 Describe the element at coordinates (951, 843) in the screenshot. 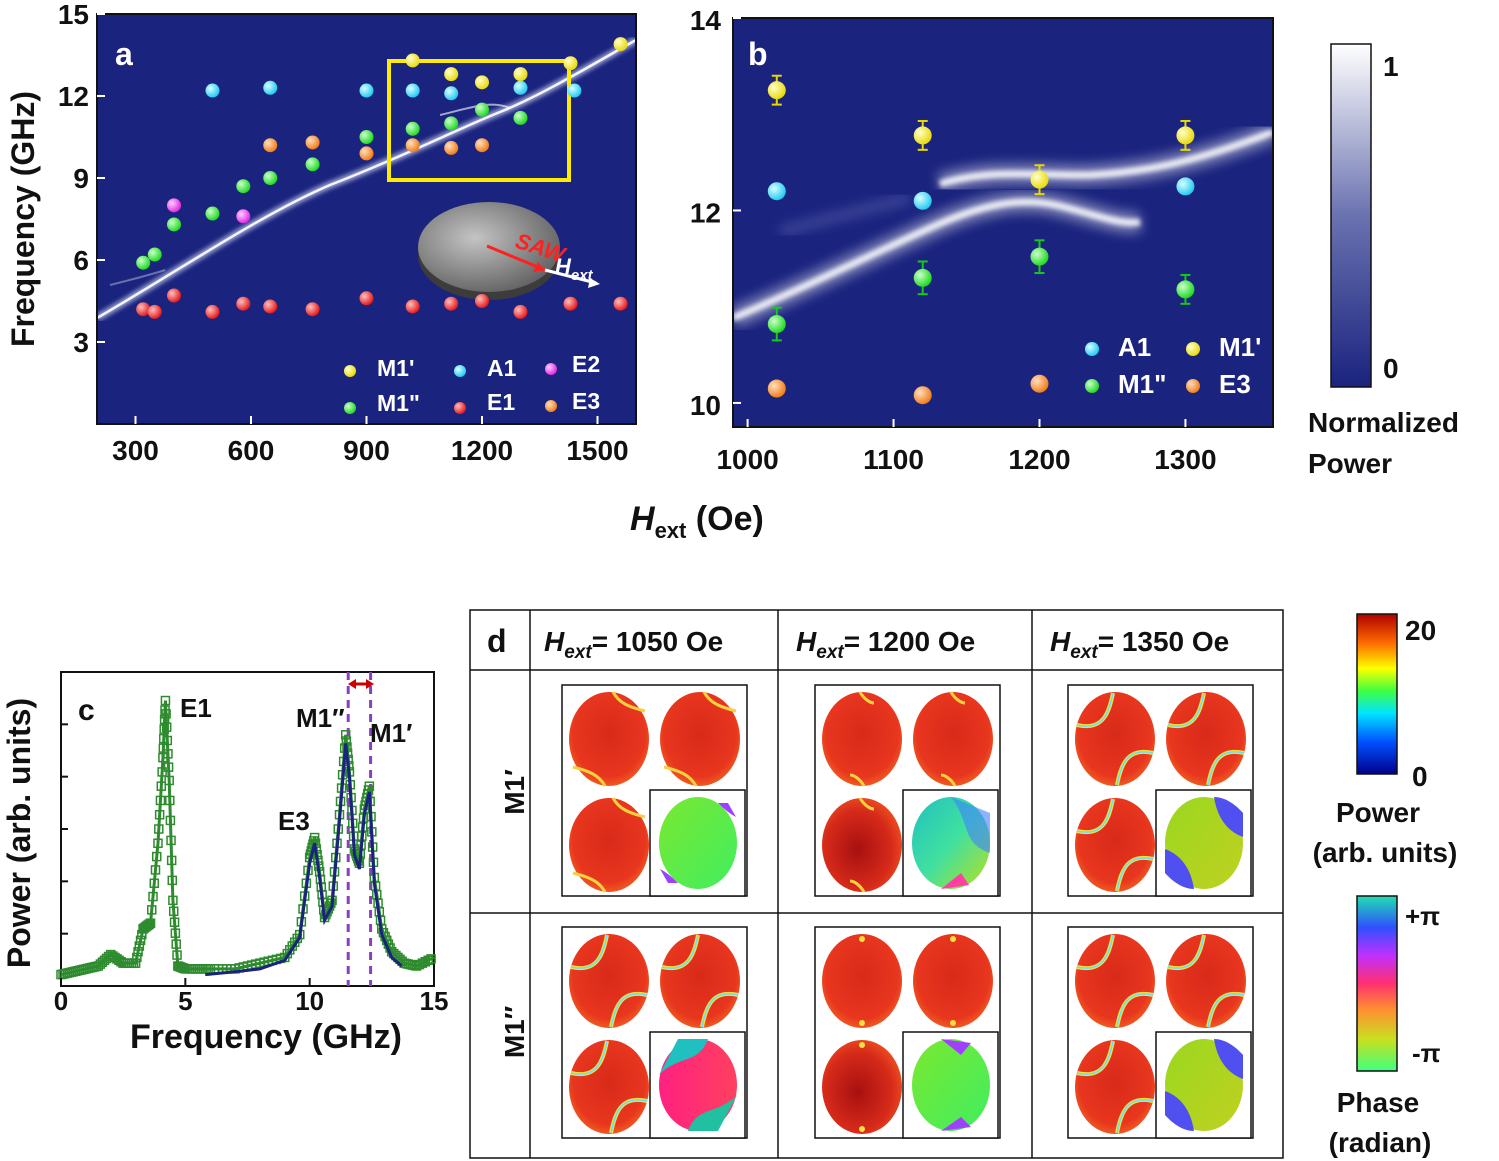

I see `mode-map-m1p-1-phase` at that location.